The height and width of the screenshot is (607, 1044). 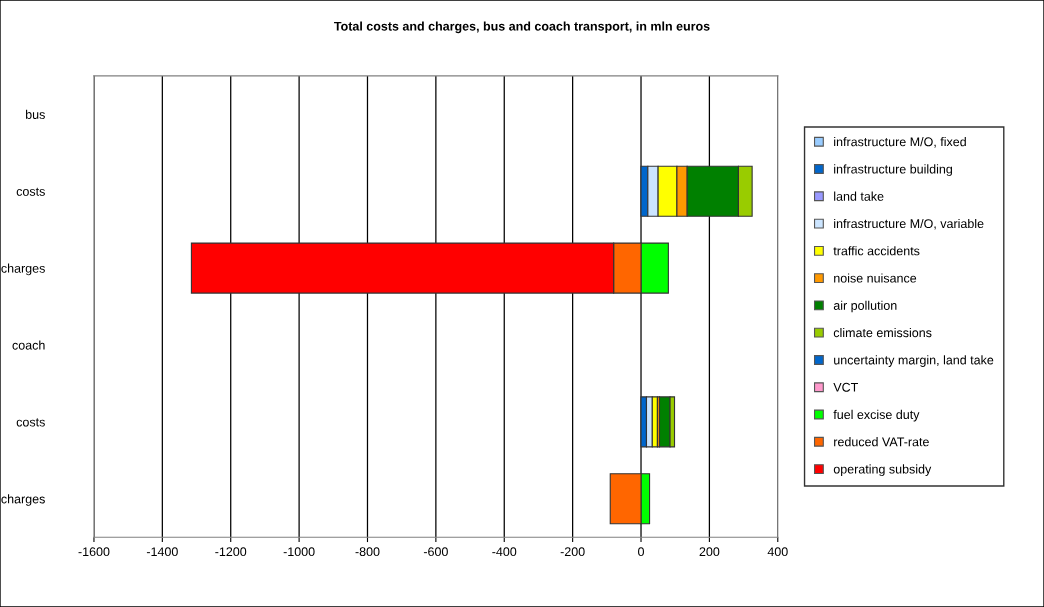 What do you see at coordinates (28, 345) in the screenshot?
I see `y-tick-label: coach` at bounding box center [28, 345].